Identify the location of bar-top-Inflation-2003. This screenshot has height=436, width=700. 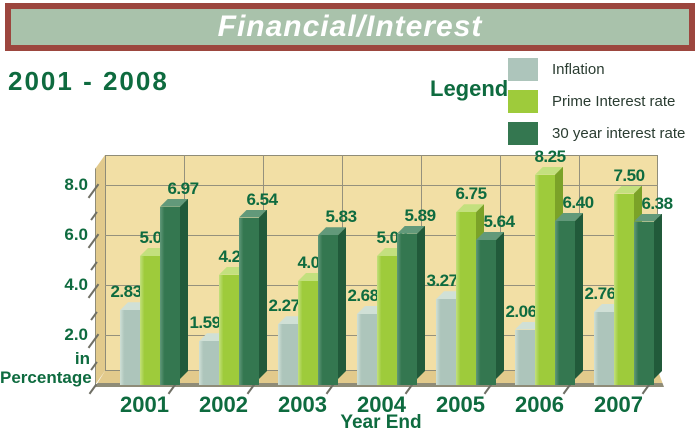
(292, 320).